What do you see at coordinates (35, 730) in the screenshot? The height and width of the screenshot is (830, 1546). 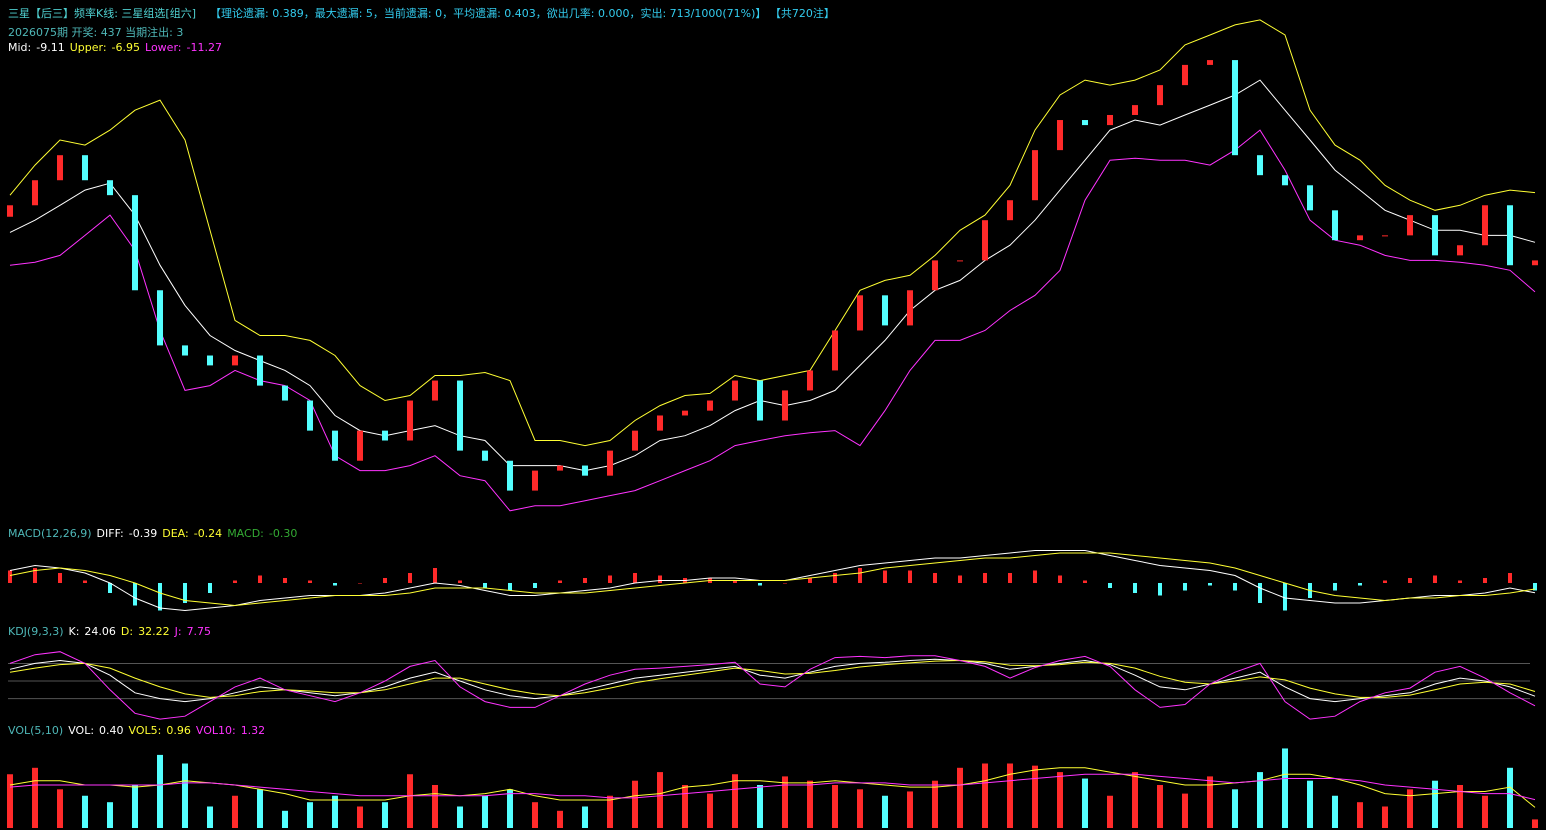 I see `panel-title: VOL(5,10)` at bounding box center [35, 730].